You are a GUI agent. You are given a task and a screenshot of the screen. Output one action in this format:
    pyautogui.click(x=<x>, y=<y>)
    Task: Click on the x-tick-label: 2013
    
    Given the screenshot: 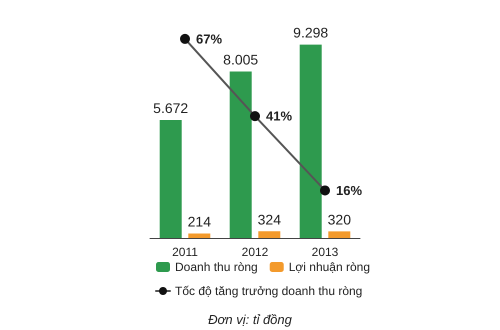 What is the action you would take?
    pyautogui.click(x=325, y=252)
    